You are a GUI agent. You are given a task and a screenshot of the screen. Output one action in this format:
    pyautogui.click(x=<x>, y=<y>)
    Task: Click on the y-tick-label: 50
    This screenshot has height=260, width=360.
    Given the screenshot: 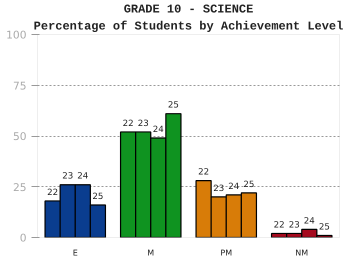 What is the action you would take?
    pyautogui.click(x=19, y=136)
    